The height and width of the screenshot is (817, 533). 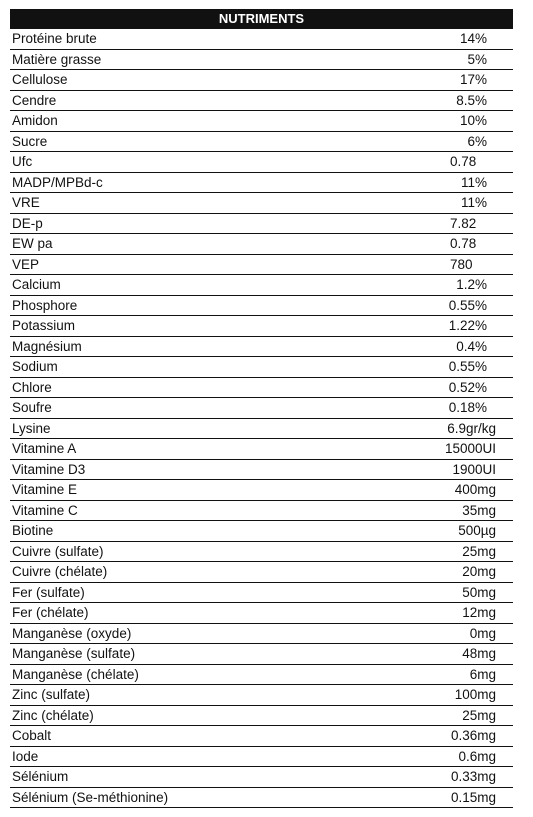 What do you see at coordinates (470, 448) in the screenshot?
I see `nutrient-value: 15000UI` at bounding box center [470, 448].